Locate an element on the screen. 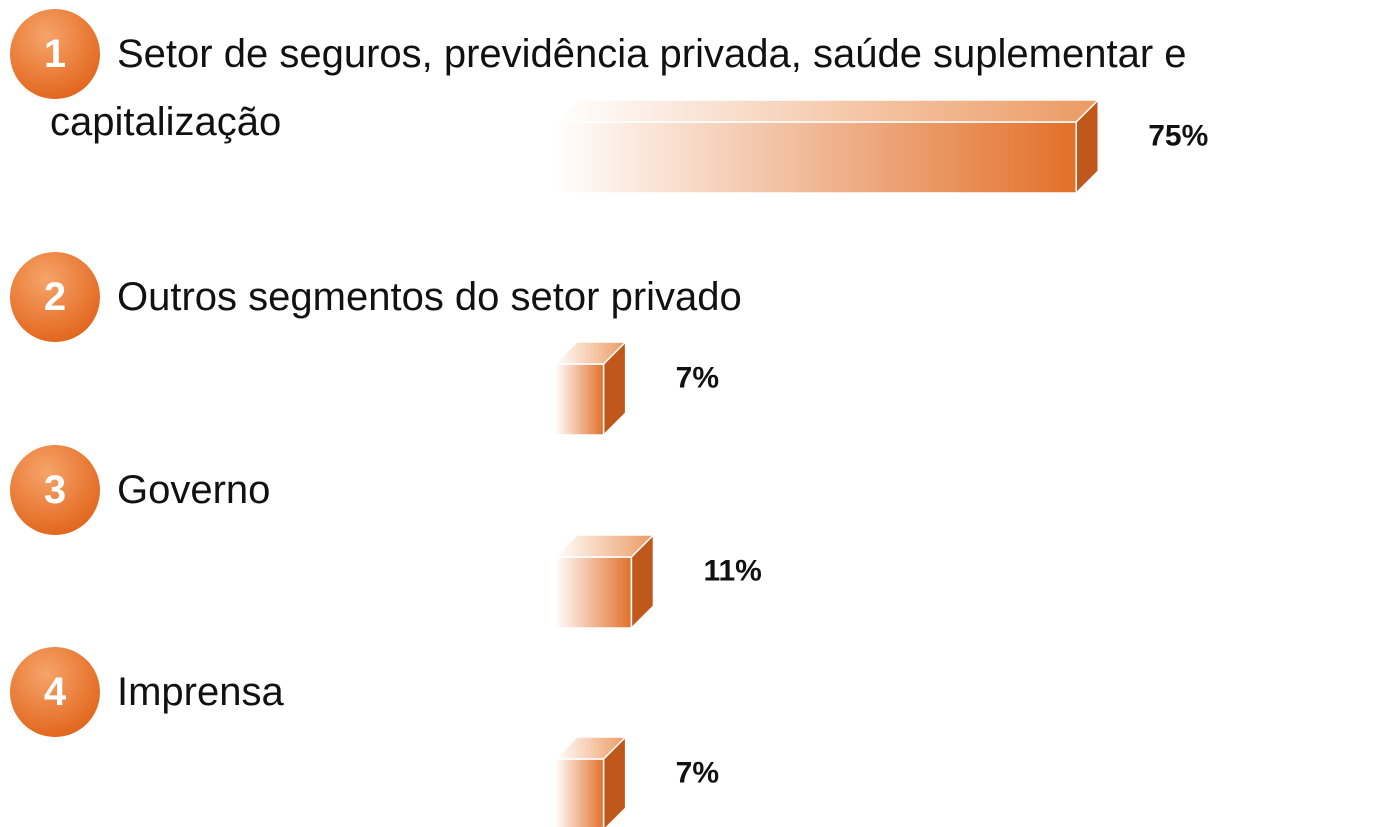 Image resolution: width=1375 pixels, height=827 pixels. rank-number: 2 is located at coordinates (55, 297).